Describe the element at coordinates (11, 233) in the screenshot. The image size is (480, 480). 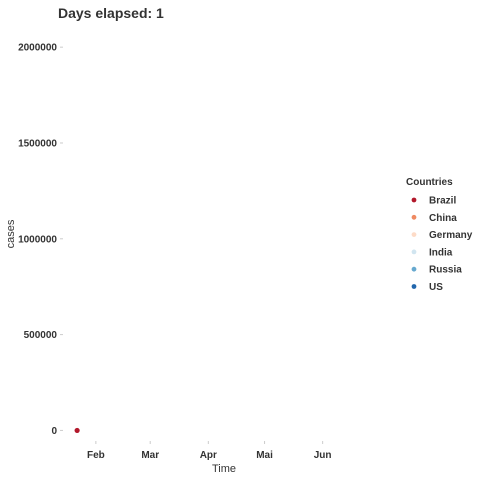
I see `y-axis-label: cases` at that location.